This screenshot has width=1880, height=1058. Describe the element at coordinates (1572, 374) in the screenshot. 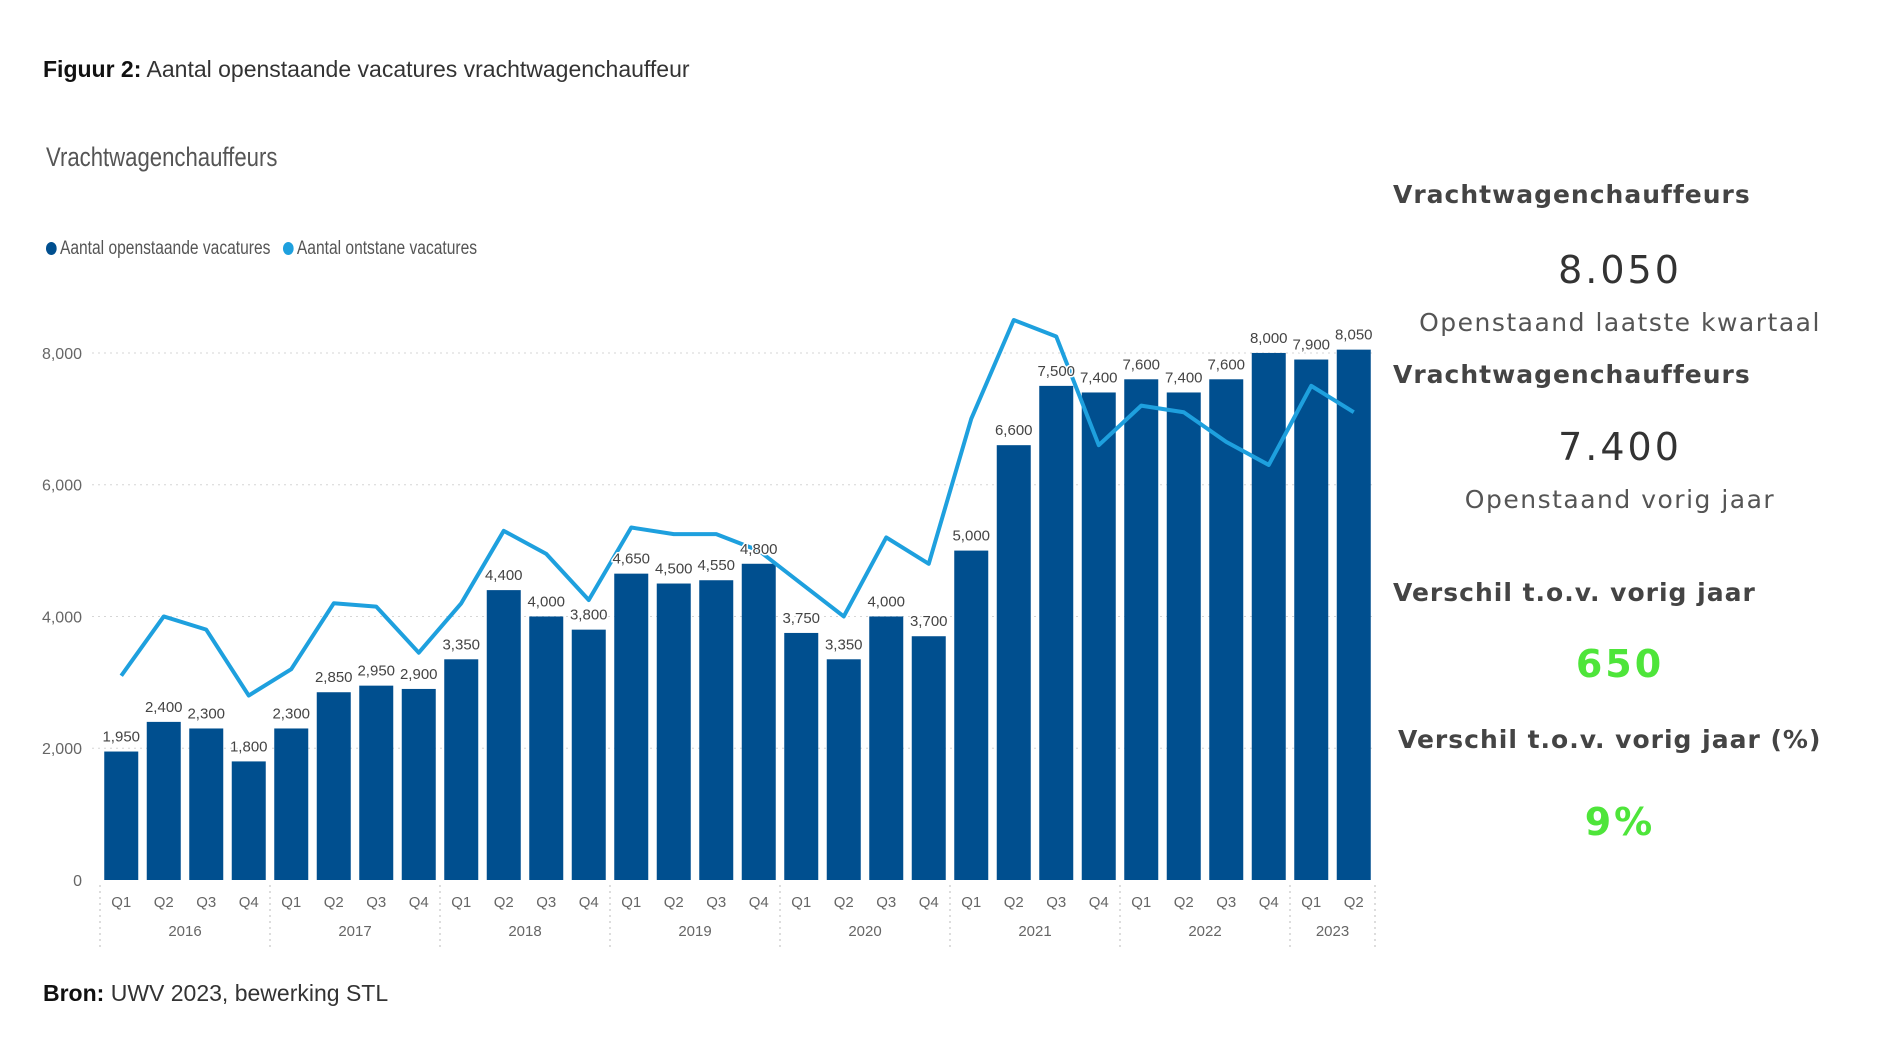

I see `kpi-previous-title: Vrachtwagenchauffeurs` at that location.